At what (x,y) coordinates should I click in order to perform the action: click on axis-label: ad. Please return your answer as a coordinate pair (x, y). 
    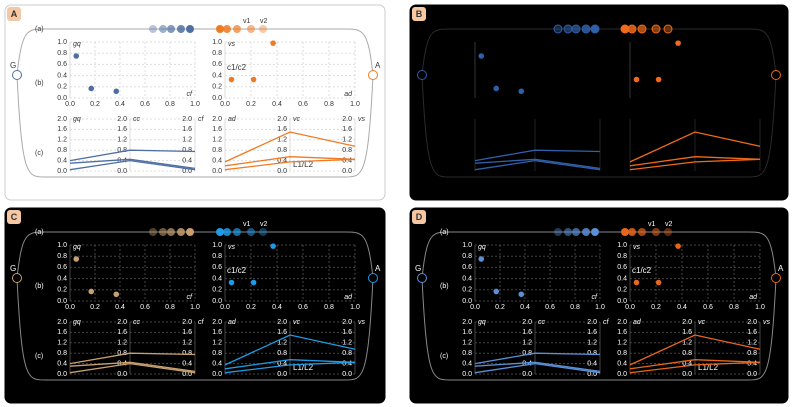
    Looking at the image, I should click on (232, 322).